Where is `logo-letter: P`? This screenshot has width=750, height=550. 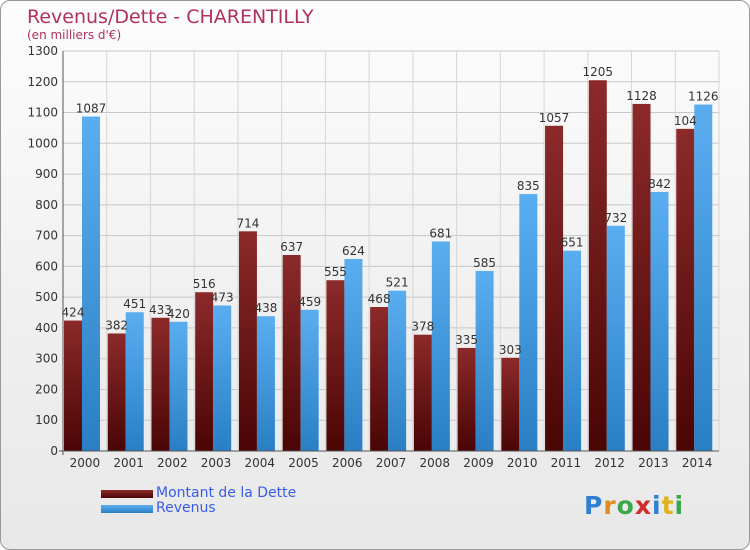 logo-letter: P is located at coordinates (594, 505).